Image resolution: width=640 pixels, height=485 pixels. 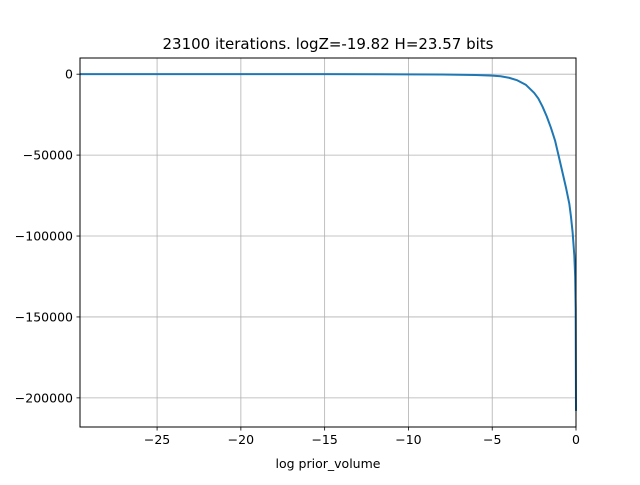 I want to click on x-tick-label: −5, so click(x=492, y=439).